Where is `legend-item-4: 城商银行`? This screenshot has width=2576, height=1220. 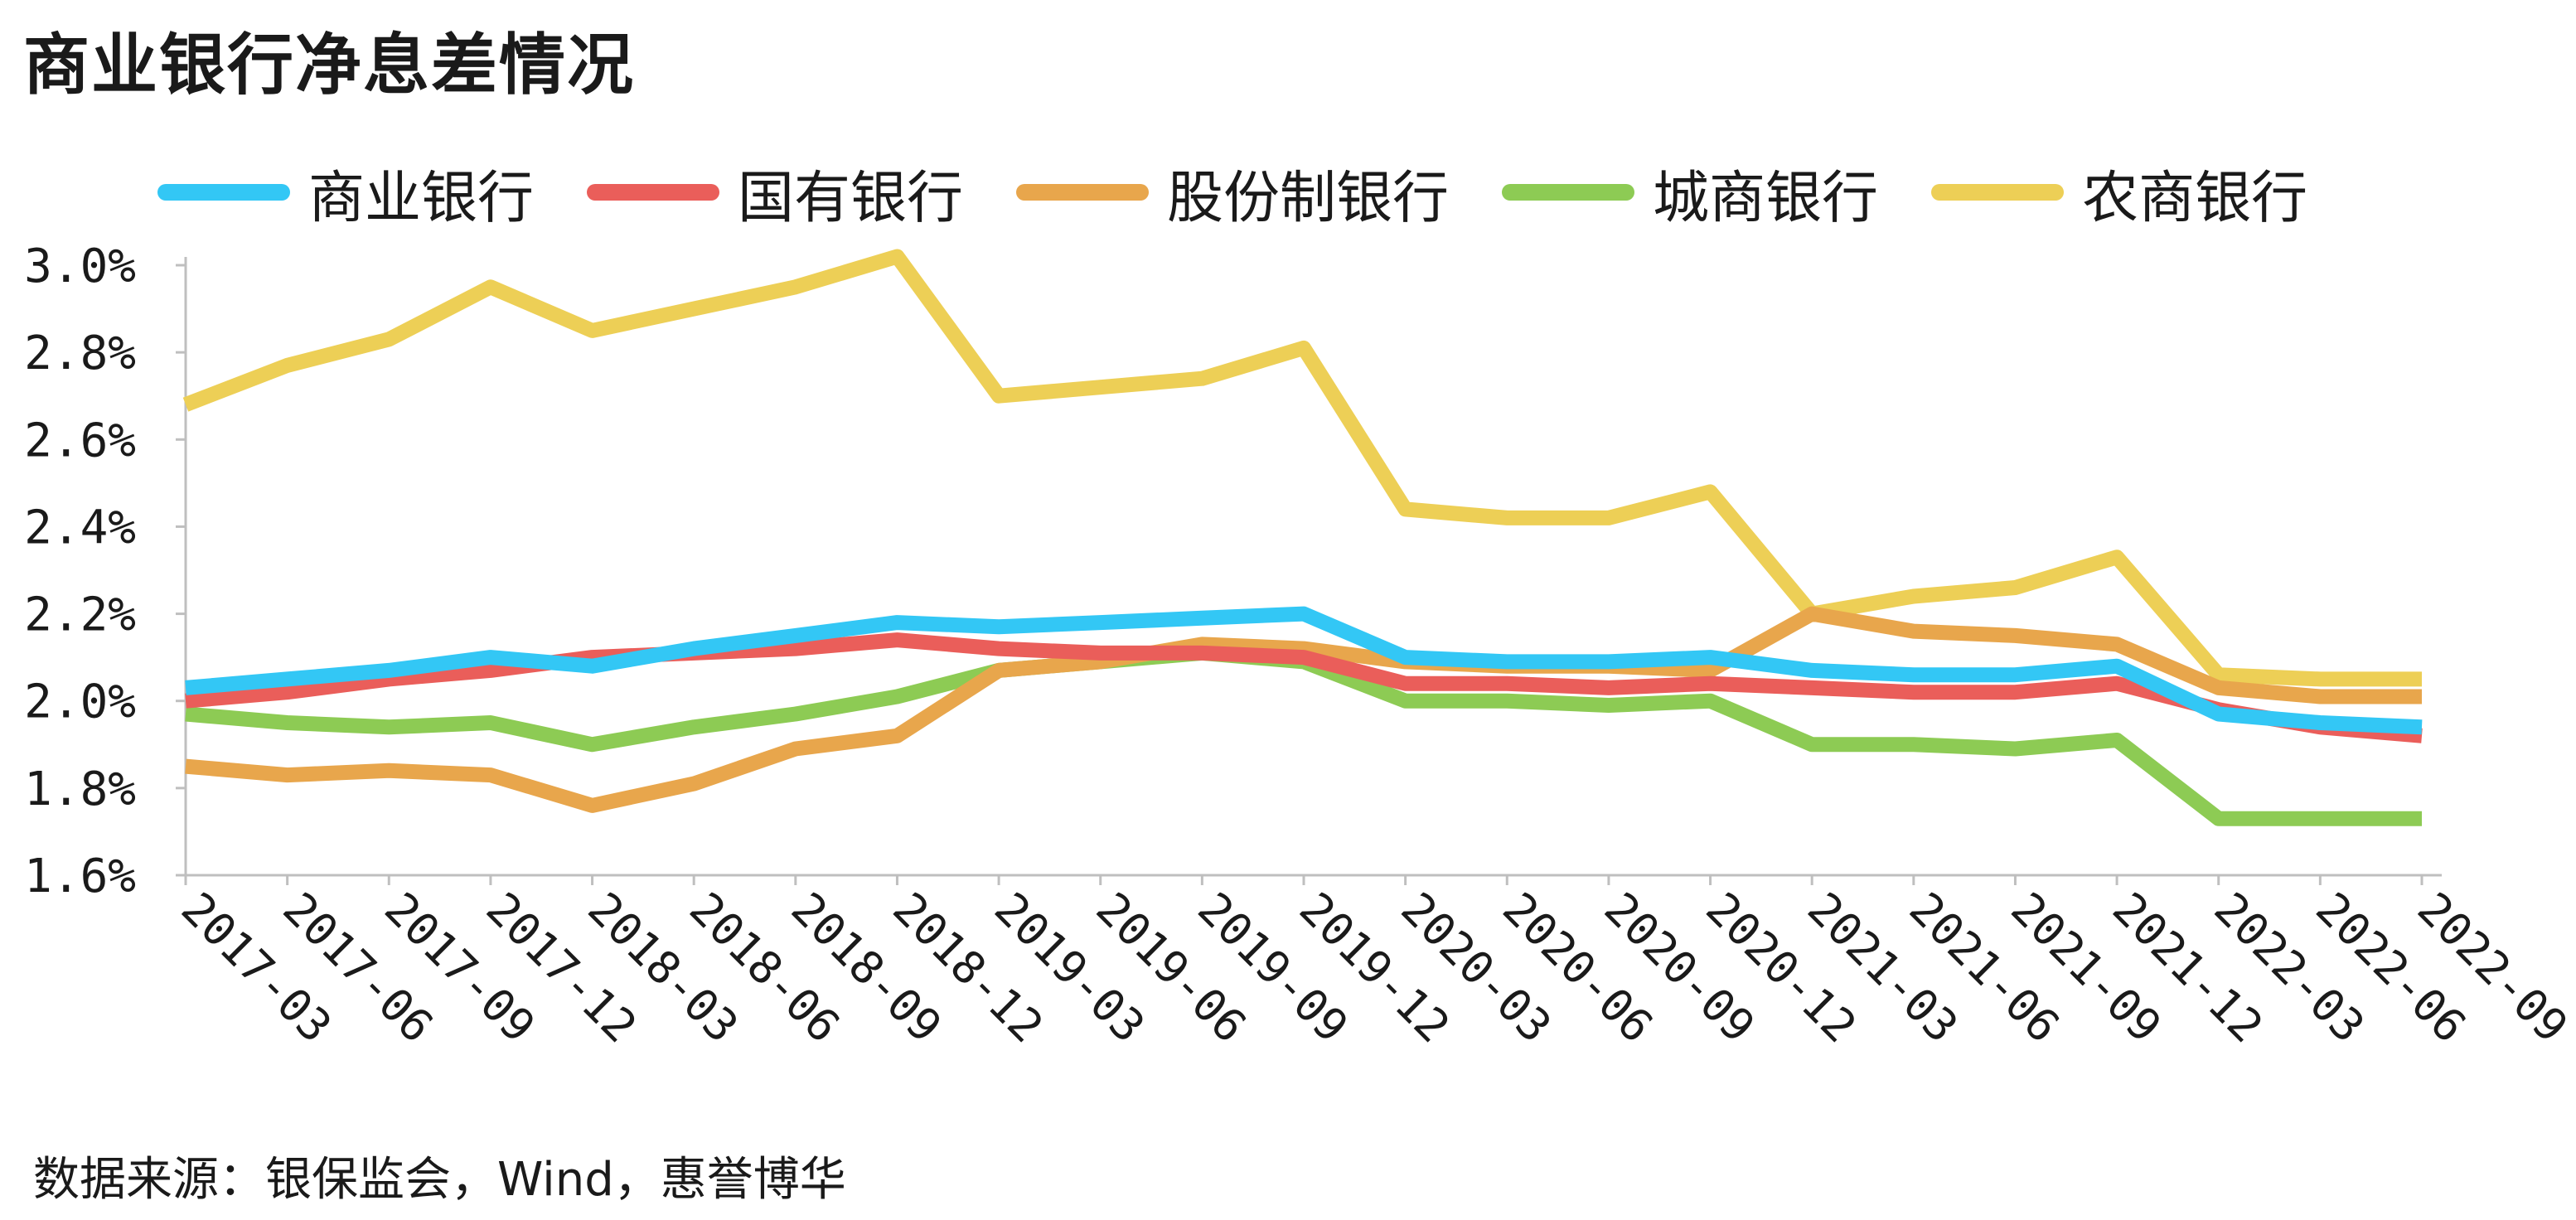 legend-item-4: 城商银行 is located at coordinates (1690, 193).